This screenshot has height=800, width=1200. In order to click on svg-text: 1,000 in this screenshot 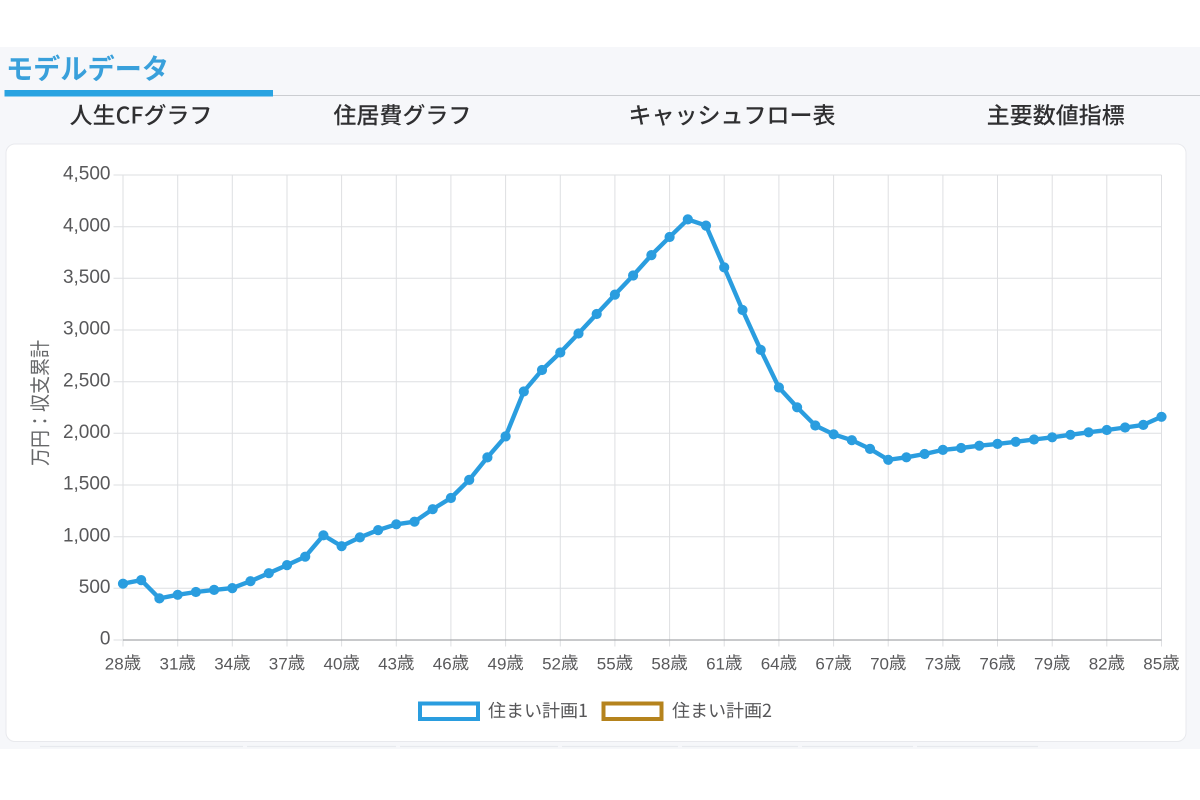, I will do `click(87, 535)`.